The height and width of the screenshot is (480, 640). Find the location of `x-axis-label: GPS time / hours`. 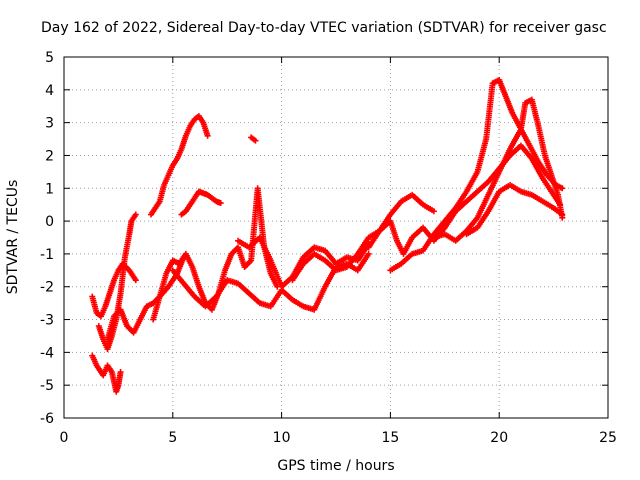

x-axis-label: GPS time / hours is located at coordinates (335, 466).